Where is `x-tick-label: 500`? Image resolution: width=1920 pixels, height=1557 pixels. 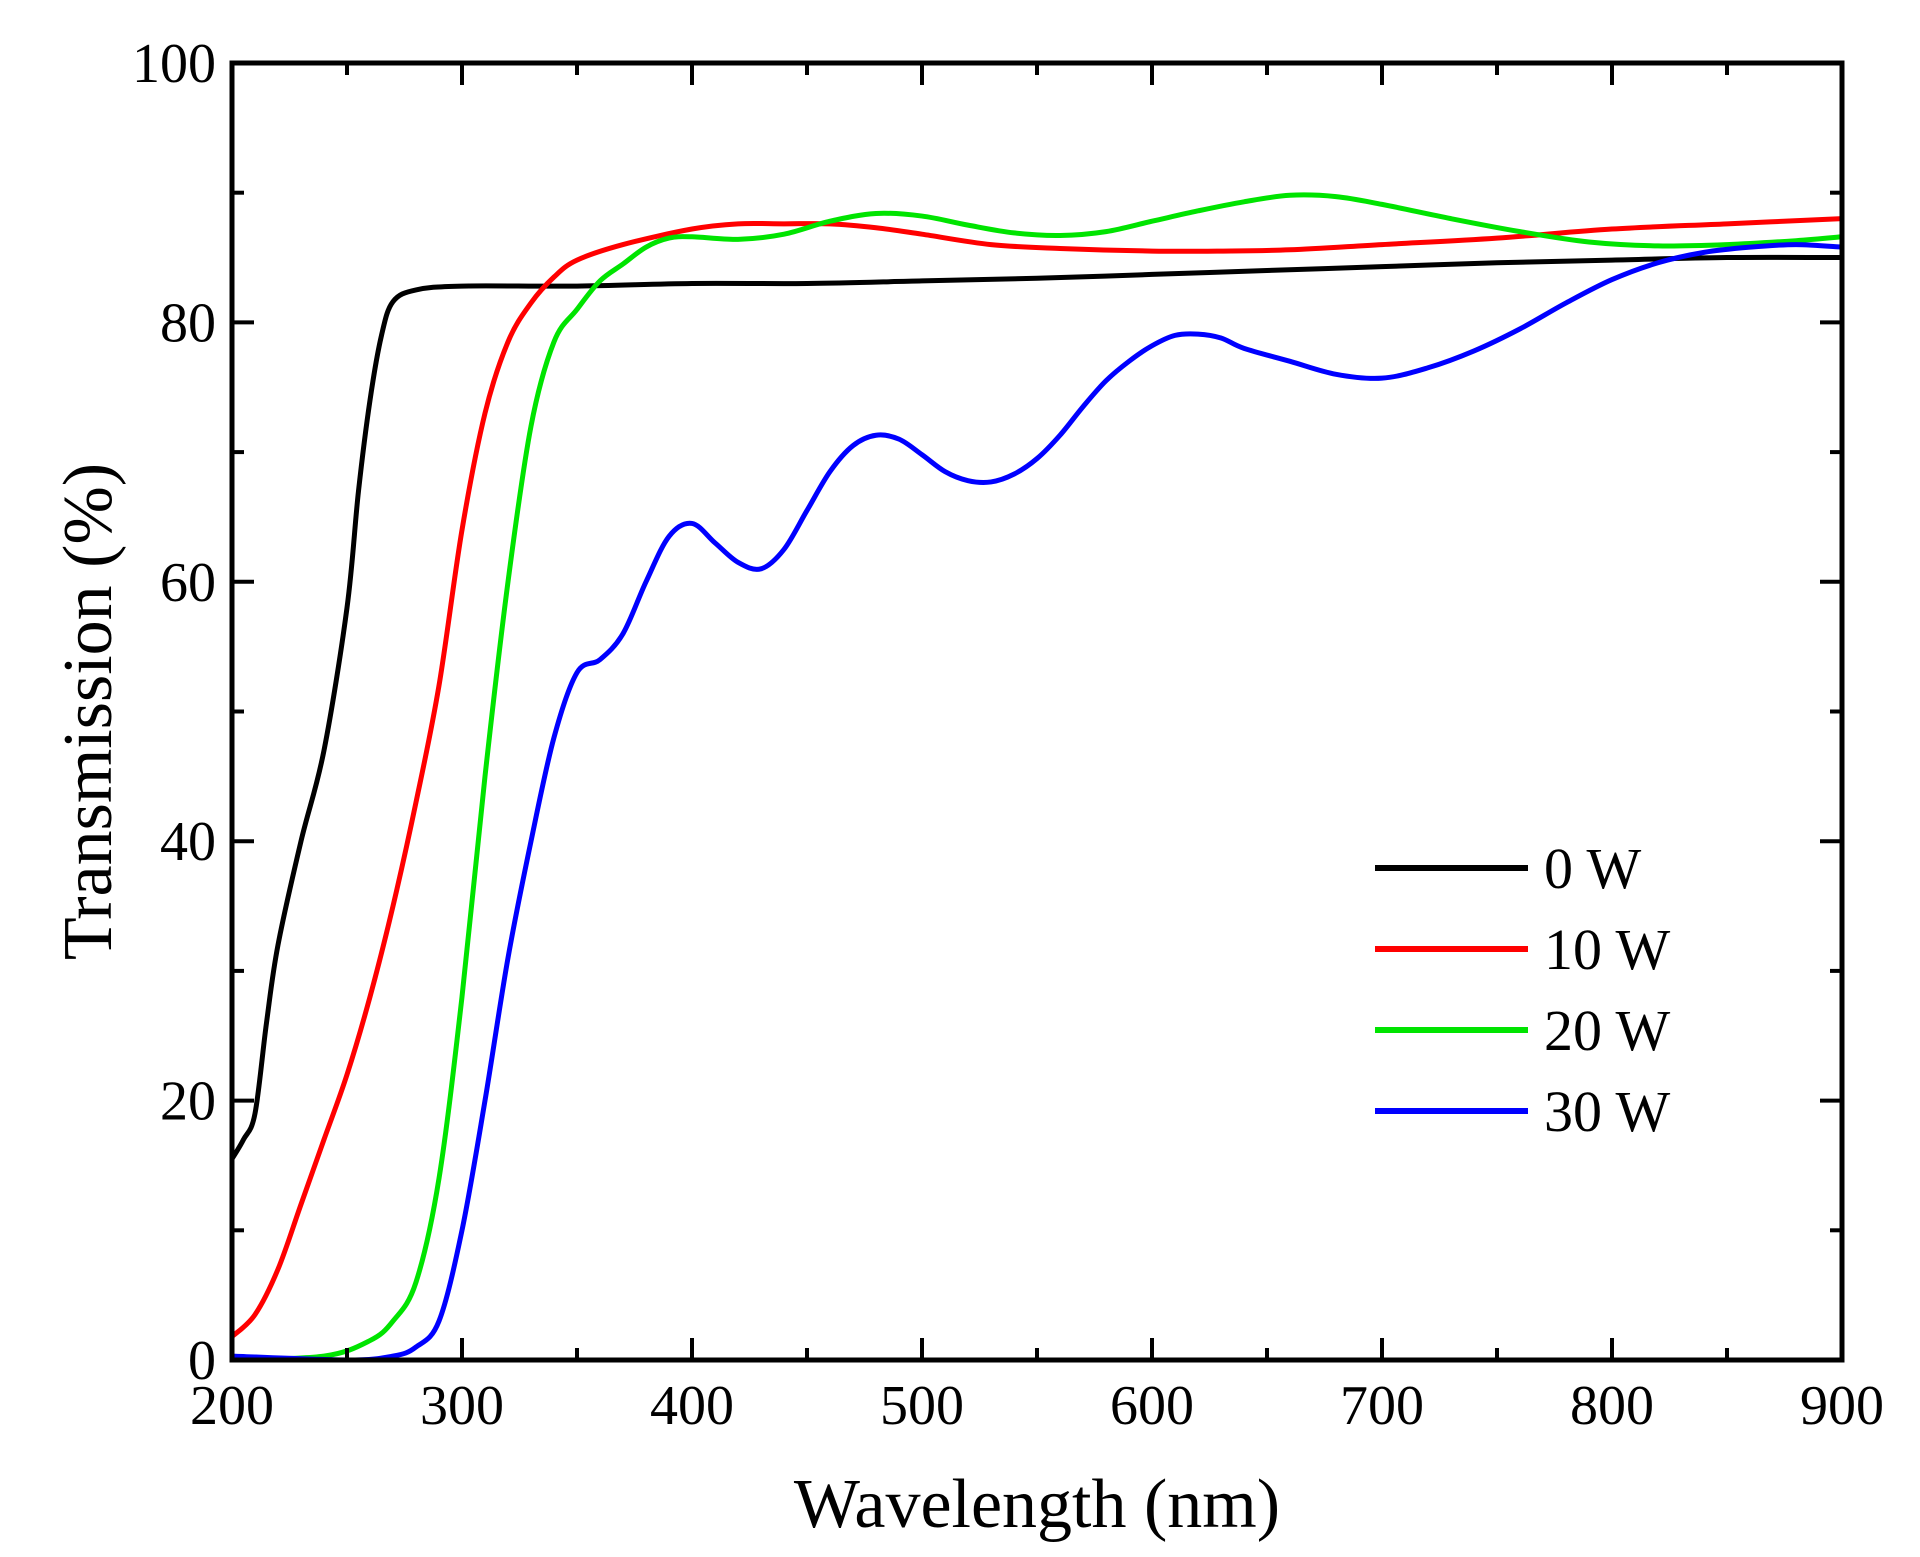
x-tick-label: 500 is located at coordinates (922, 1406).